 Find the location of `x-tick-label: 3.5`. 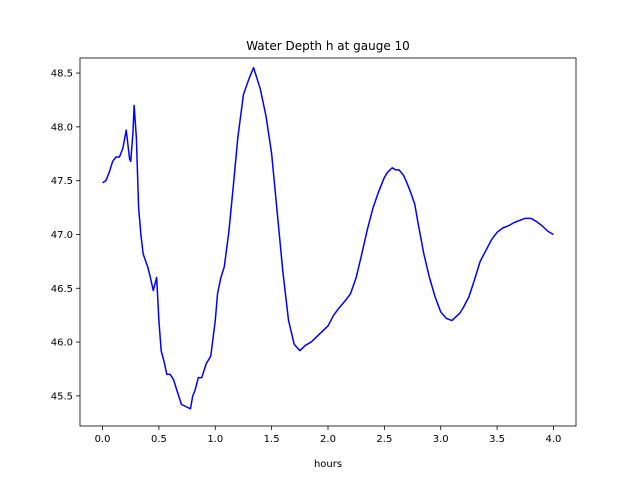

x-tick-label: 3.5 is located at coordinates (497, 439).